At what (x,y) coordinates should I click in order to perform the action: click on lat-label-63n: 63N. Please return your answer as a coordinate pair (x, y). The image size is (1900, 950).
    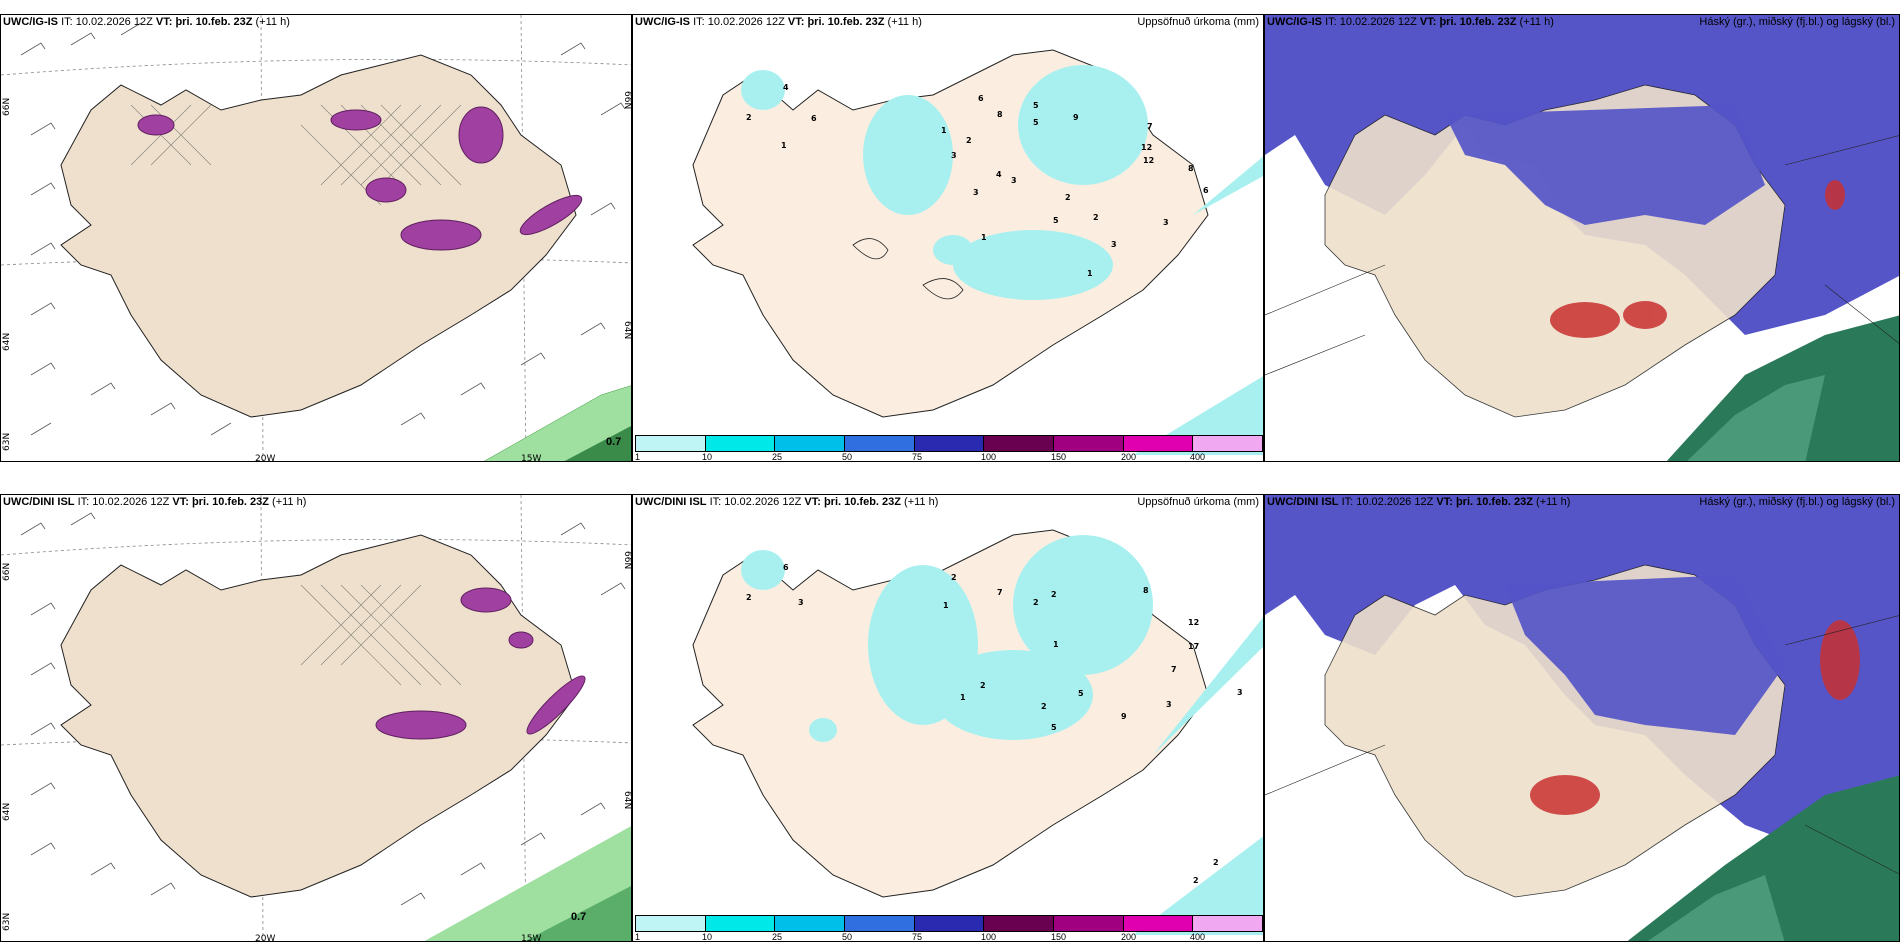
    Looking at the image, I should click on (7, 922).